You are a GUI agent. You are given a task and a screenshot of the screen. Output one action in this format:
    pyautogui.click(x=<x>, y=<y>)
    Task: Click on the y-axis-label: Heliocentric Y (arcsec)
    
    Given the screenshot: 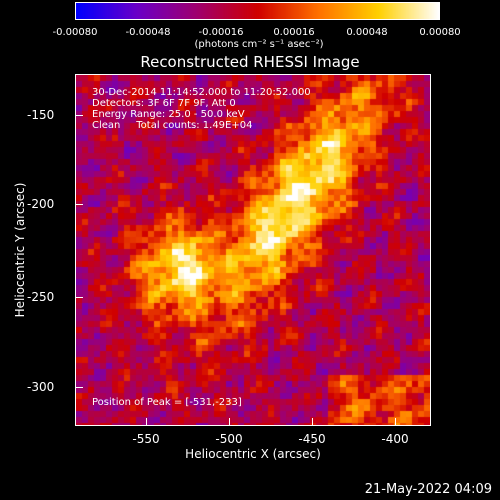 What is the action you would take?
    pyautogui.click(x=20, y=250)
    